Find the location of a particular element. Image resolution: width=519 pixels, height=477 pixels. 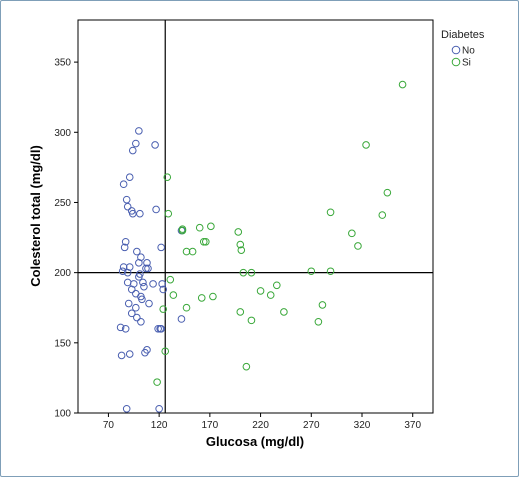

y-axis-title: Colesterol total (mg/dl) is located at coordinates (35, 216).